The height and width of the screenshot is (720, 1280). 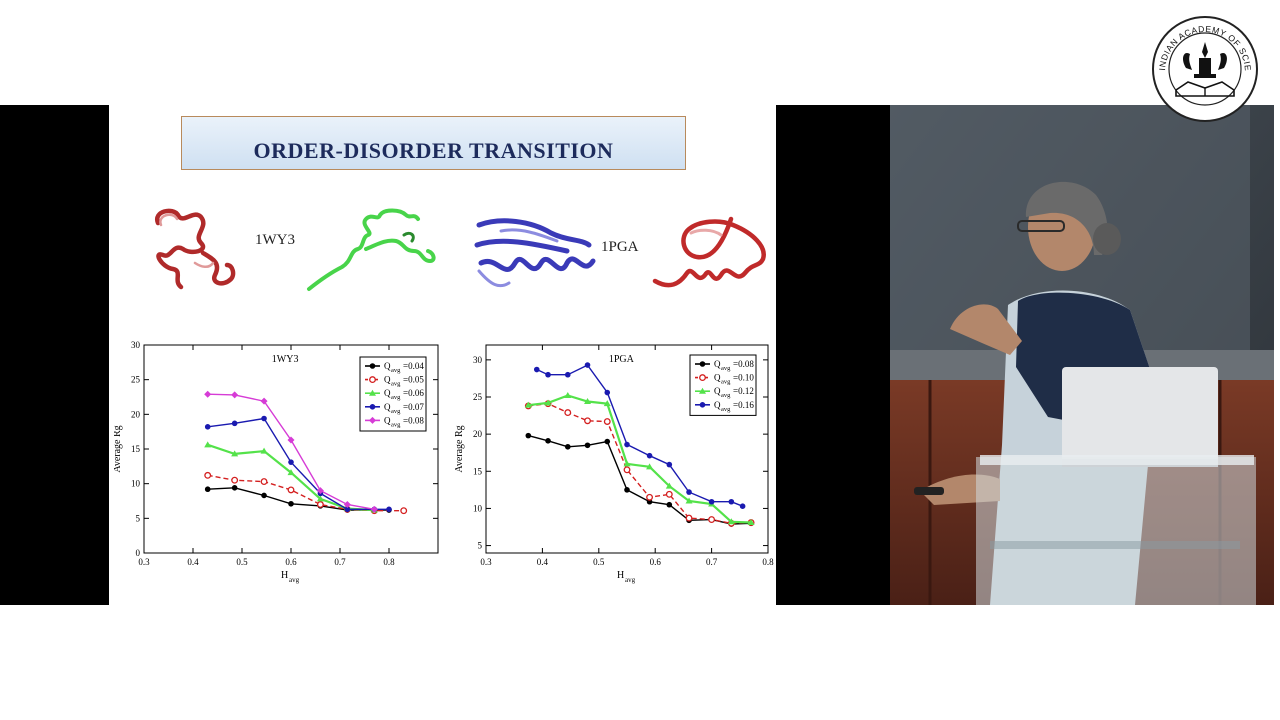 I want to click on left-black-bar, so click(x=54, y=355).